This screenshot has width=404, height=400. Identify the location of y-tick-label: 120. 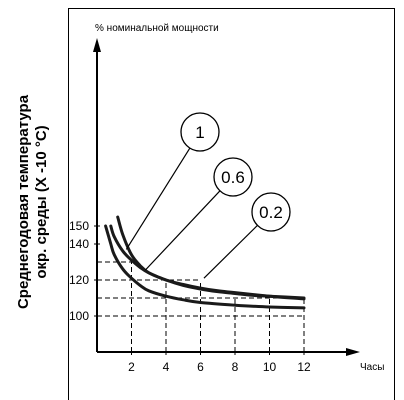
(79, 280).